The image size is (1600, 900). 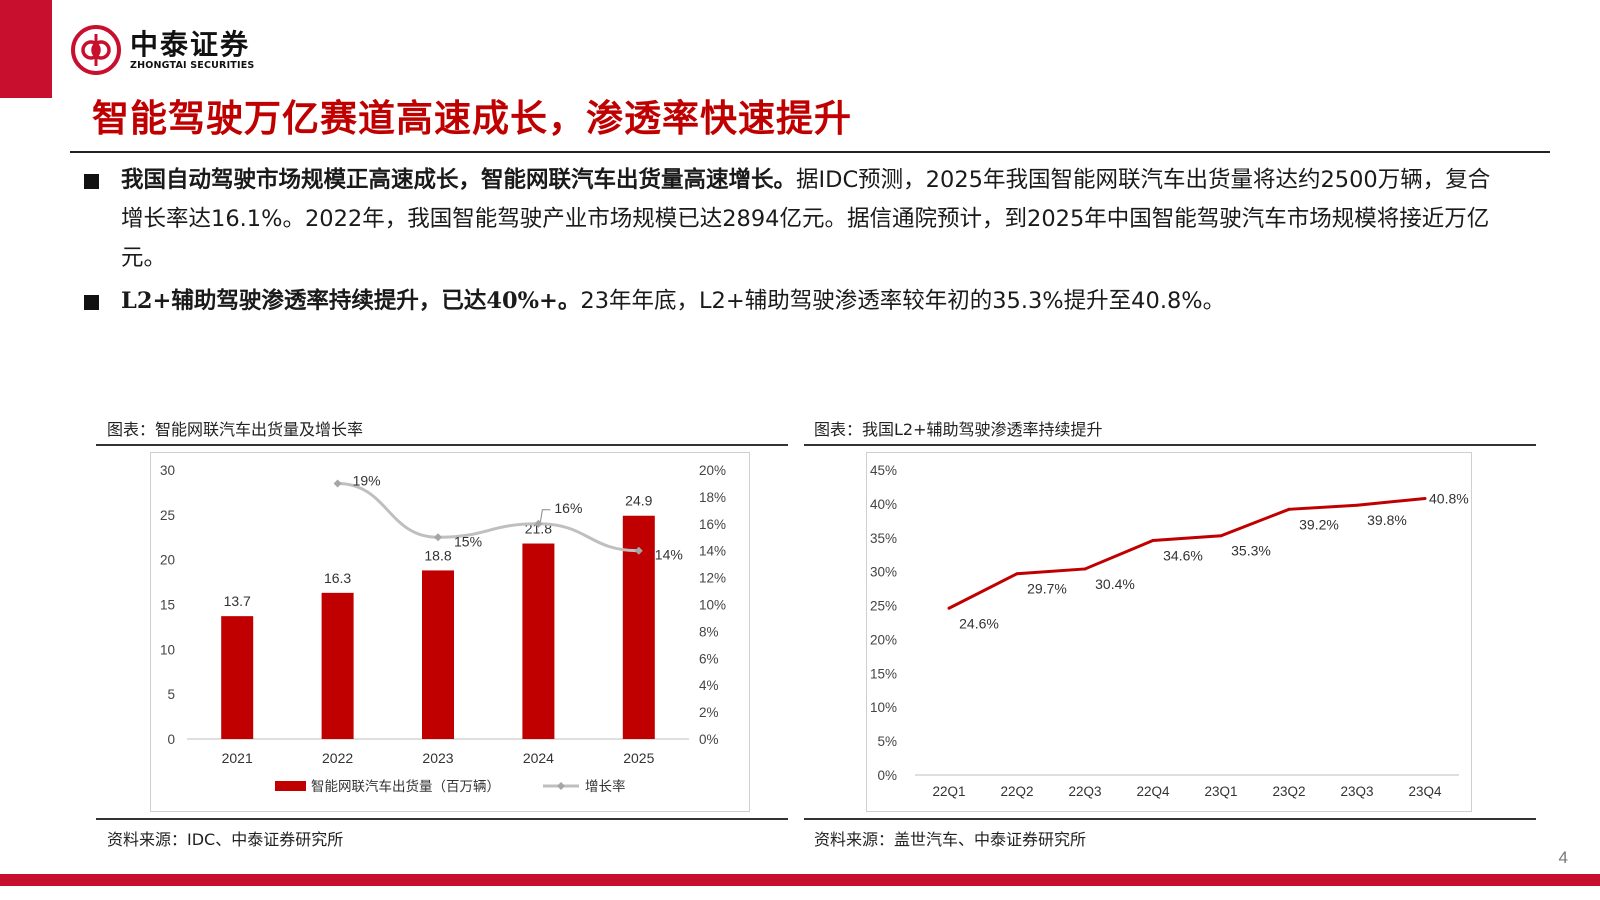 I want to click on page-title: 智能驾驶万亿赛道高速成长，渗透率快速提升, so click(x=472, y=118).